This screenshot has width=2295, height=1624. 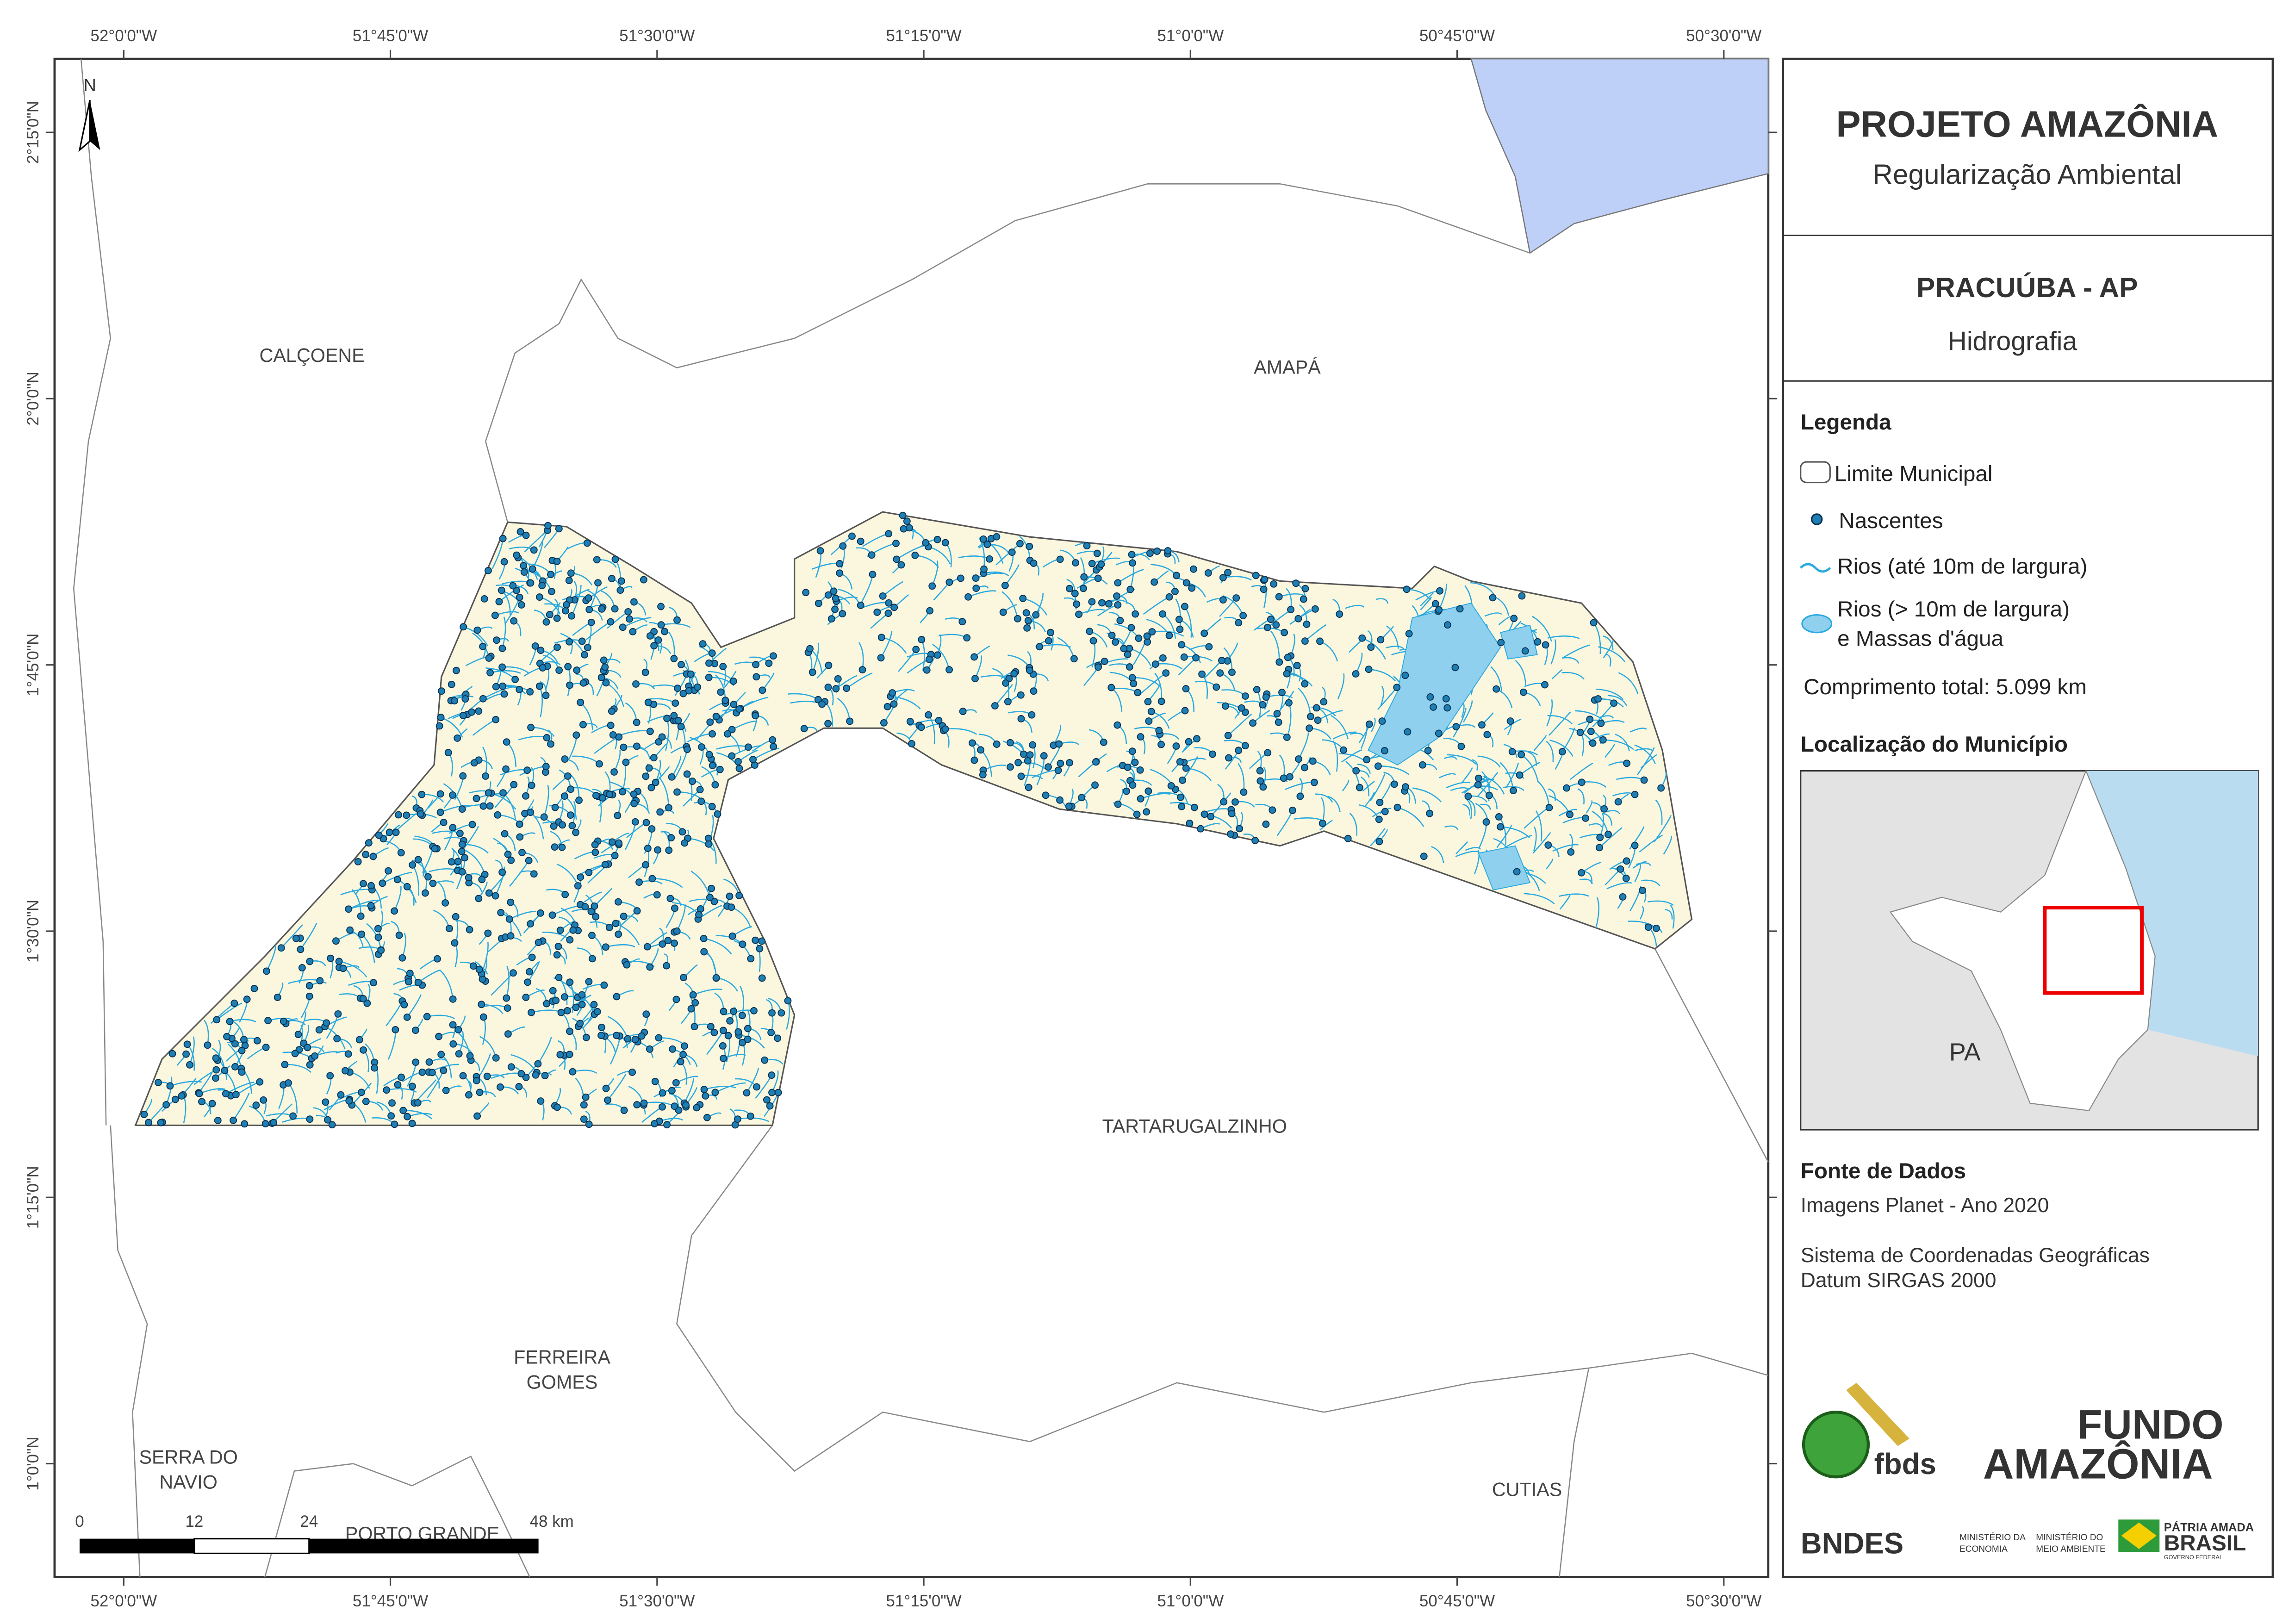 I want to click on north-arrow: N, so click(x=89, y=113).